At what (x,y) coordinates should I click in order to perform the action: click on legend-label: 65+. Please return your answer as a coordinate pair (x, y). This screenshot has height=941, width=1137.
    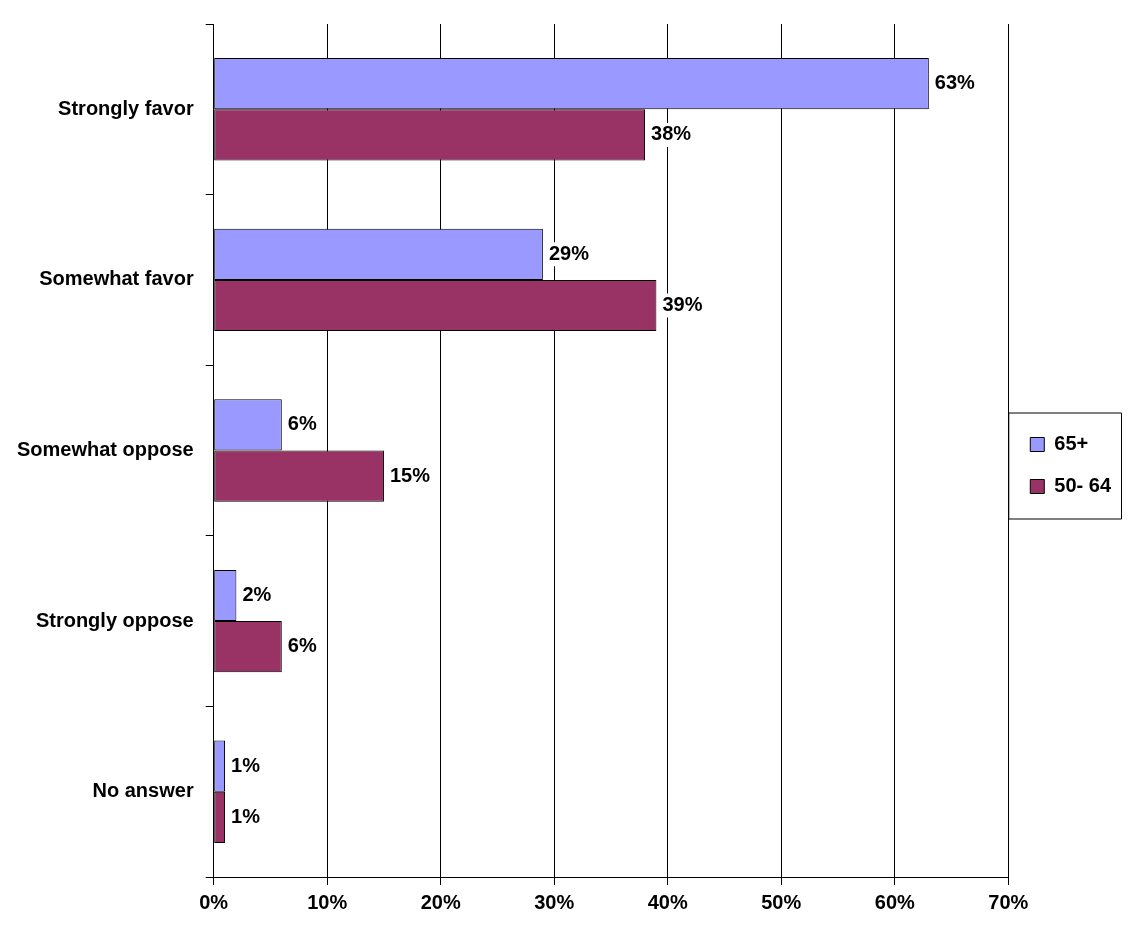
    Looking at the image, I should click on (1071, 443).